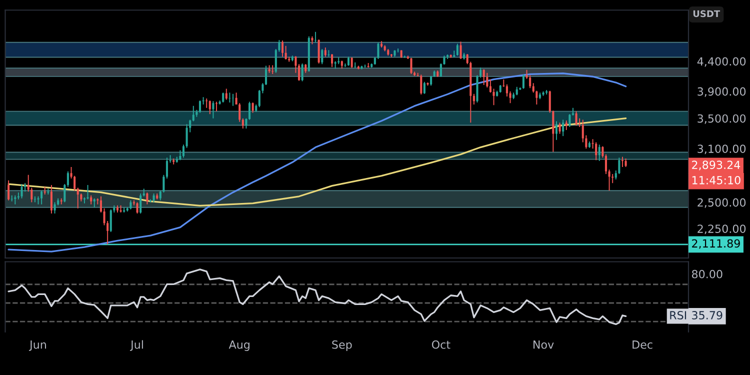  I want to click on y-tick-label: 2,500.00, so click(722, 203).